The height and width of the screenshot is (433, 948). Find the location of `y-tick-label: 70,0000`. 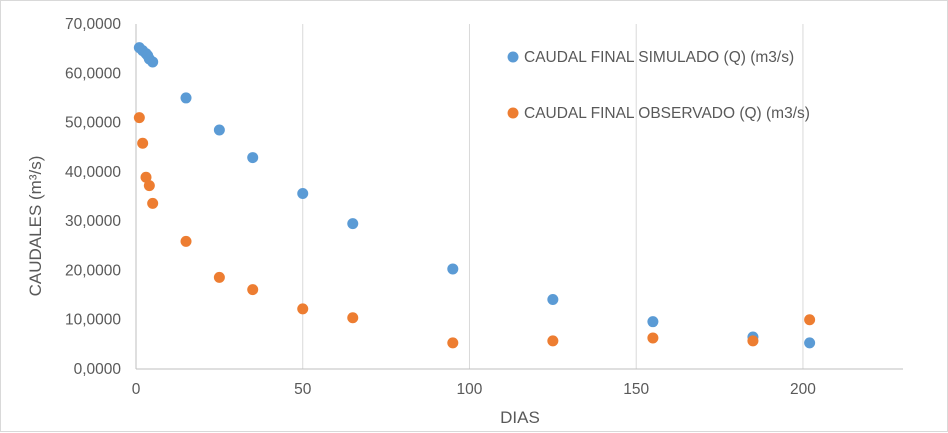

y-tick-label: 70,0000 is located at coordinates (93, 24).